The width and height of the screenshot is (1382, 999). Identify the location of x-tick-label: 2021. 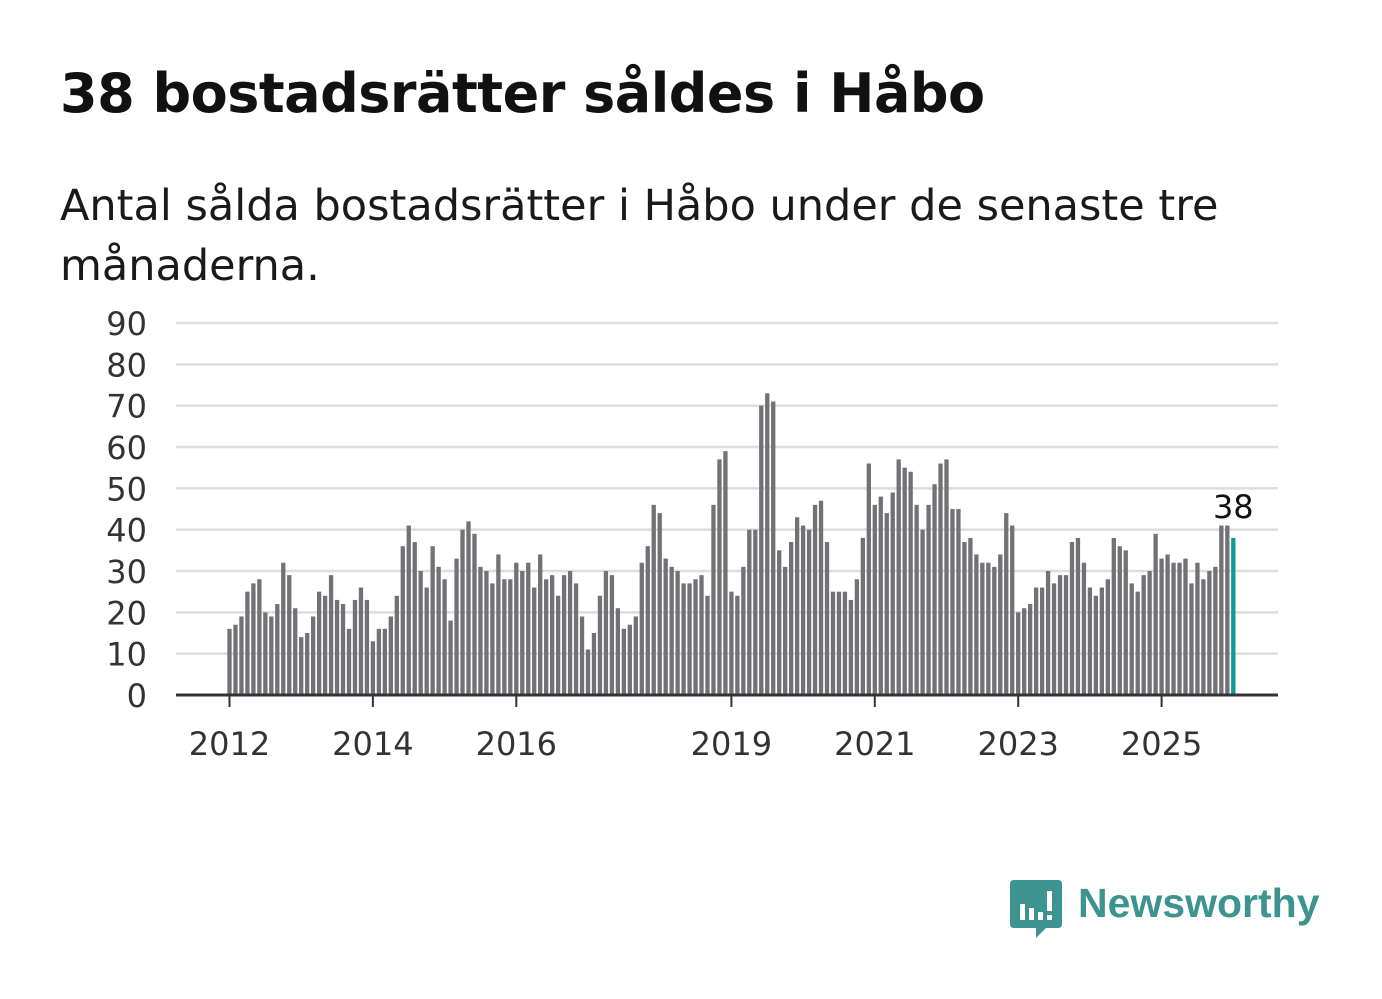
(874, 744).